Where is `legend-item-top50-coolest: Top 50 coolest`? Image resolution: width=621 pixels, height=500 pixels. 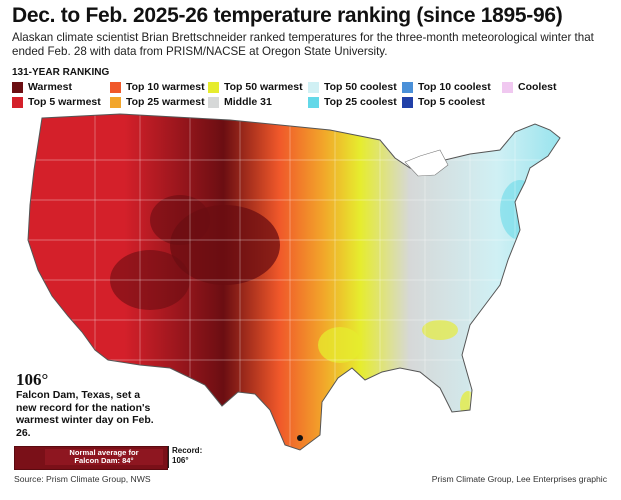 legend-item-top50-coolest: Top 50 coolest is located at coordinates (352, 87).